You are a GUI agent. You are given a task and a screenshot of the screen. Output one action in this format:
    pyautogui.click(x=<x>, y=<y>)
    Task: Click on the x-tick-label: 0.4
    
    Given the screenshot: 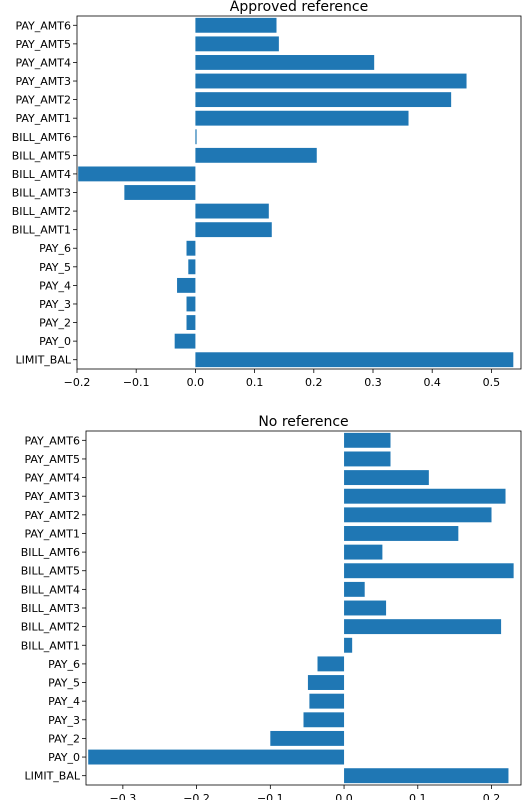 What is the action you would take?
    pyautogui.click(x=432, y=382)
    